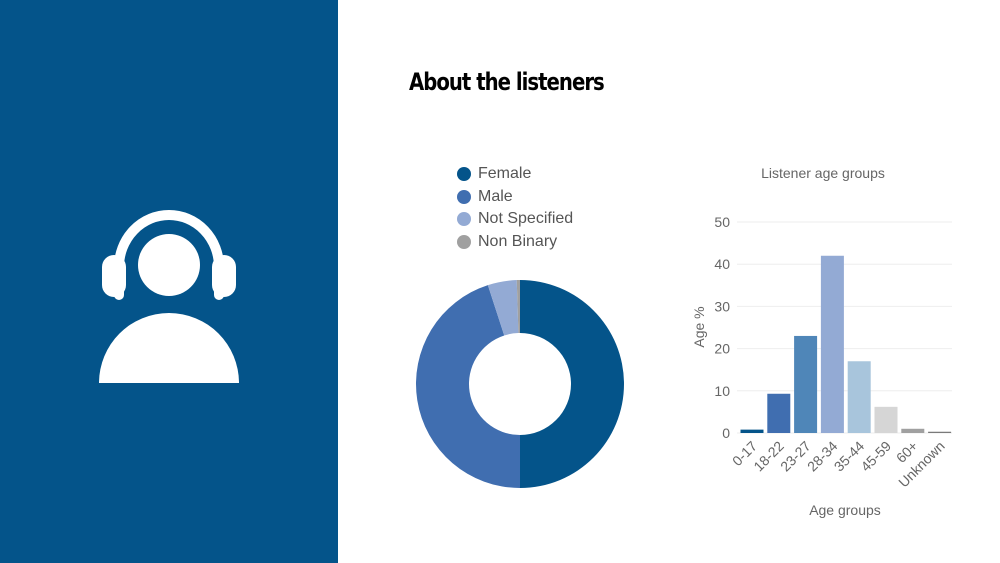  I want to click on legend-item-female: Female, so click(515, 174).